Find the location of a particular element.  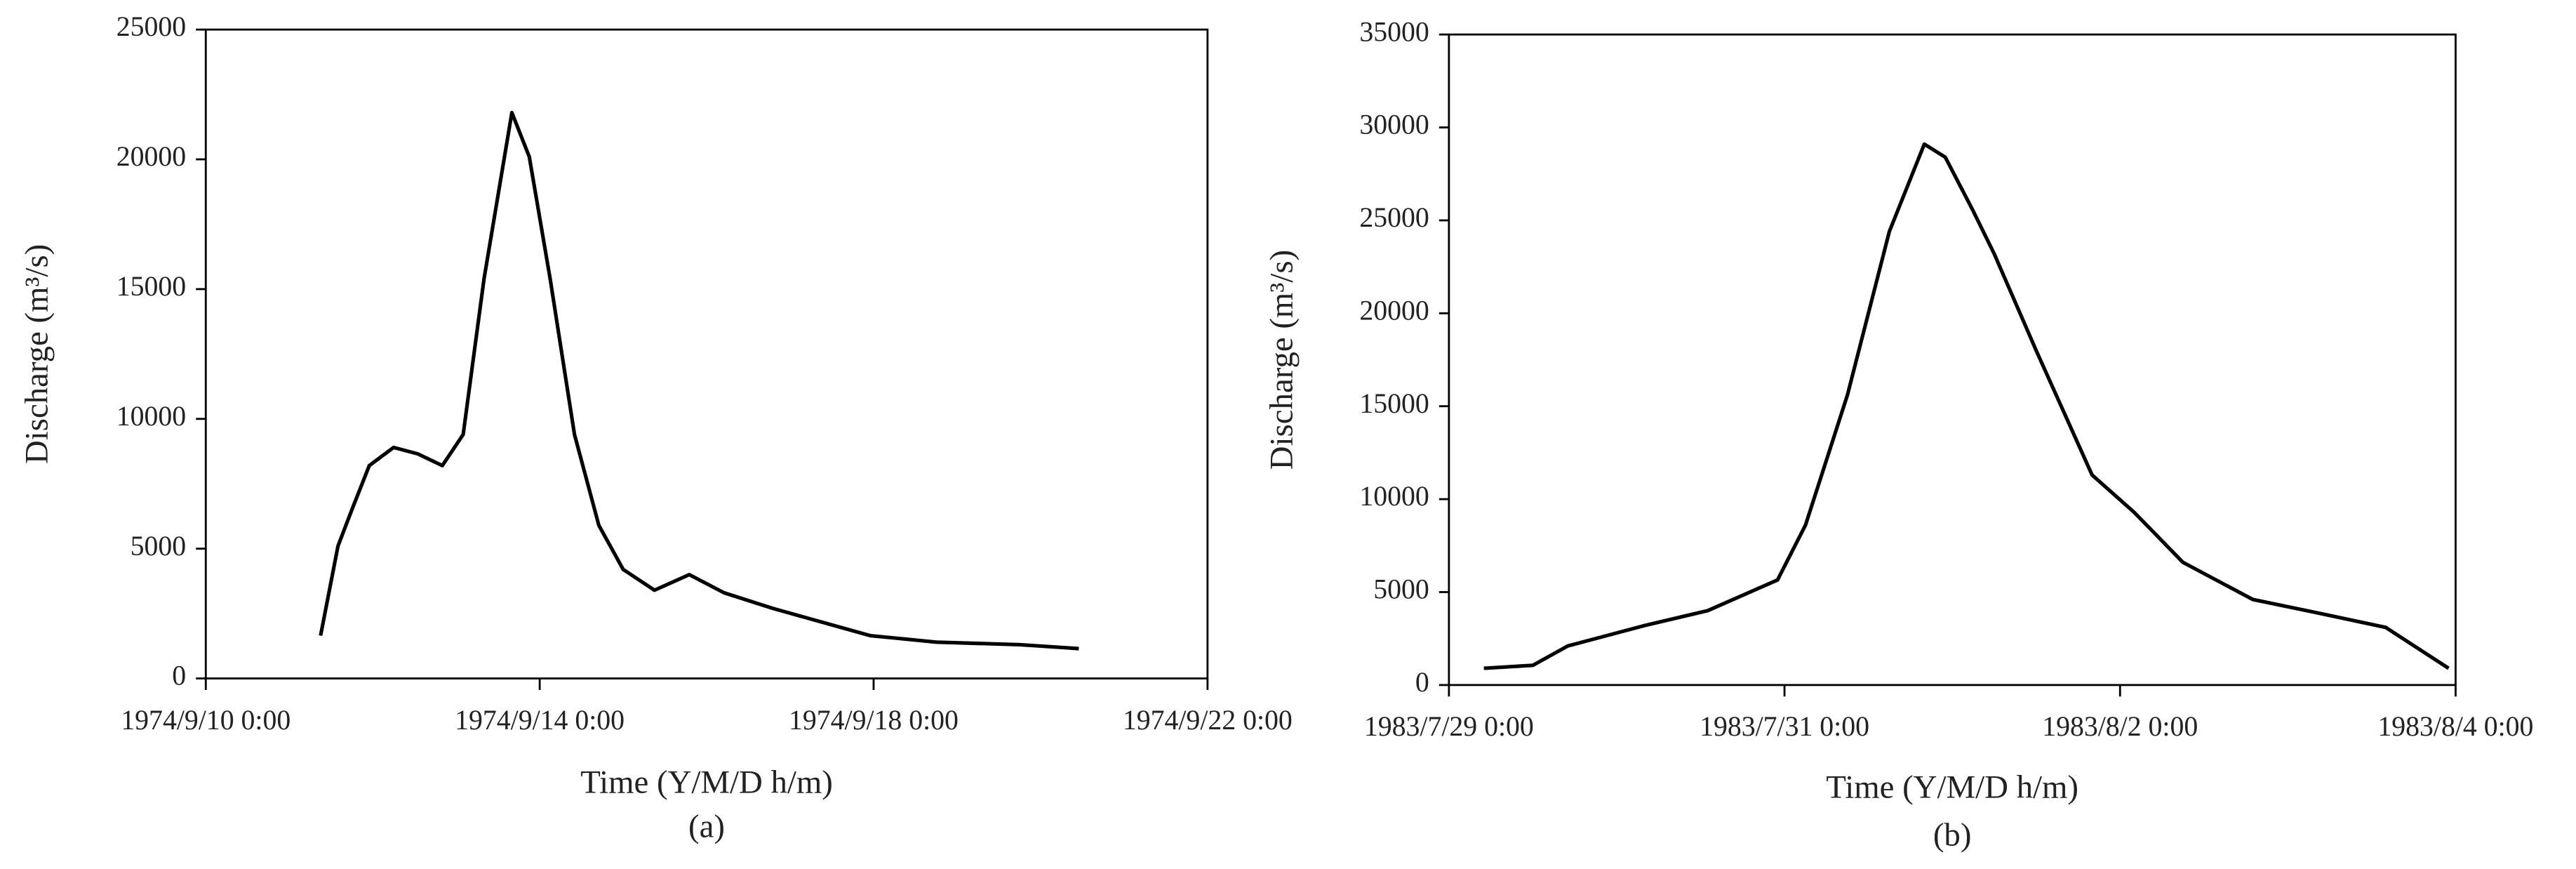

x-tick-label: 1983/7/29 0:00 is located at coordinates (1449, 726).